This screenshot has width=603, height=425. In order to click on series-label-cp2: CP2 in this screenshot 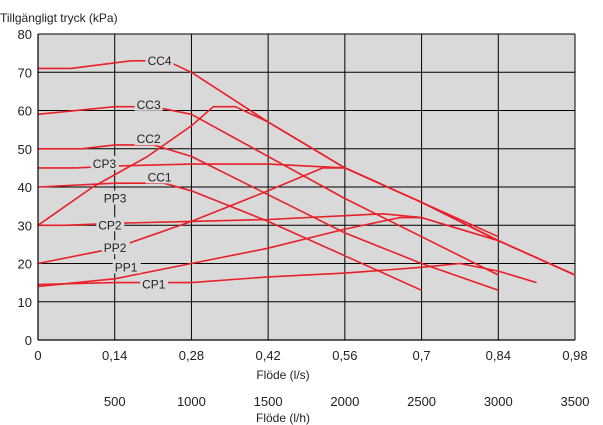, I will do `click(110, 225)`.